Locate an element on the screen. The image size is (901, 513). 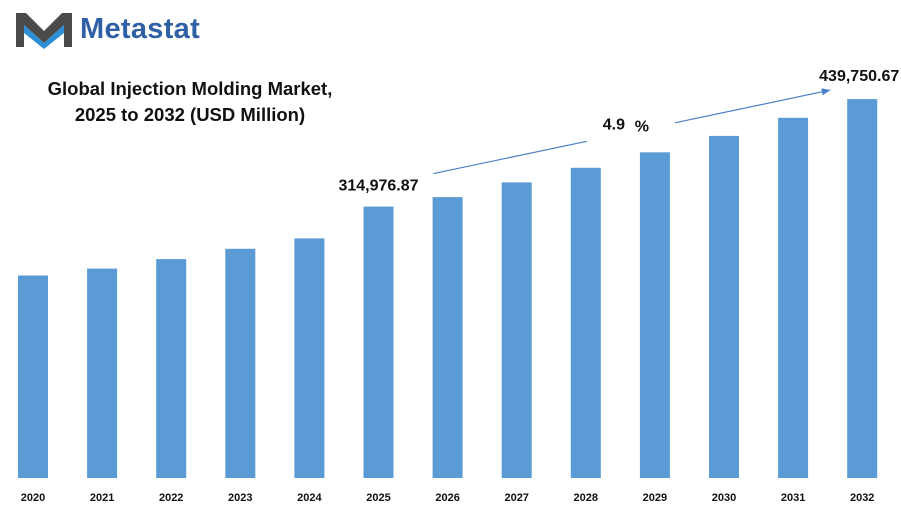
cagr-arrow-line-end is located at coordinates (752, 106).